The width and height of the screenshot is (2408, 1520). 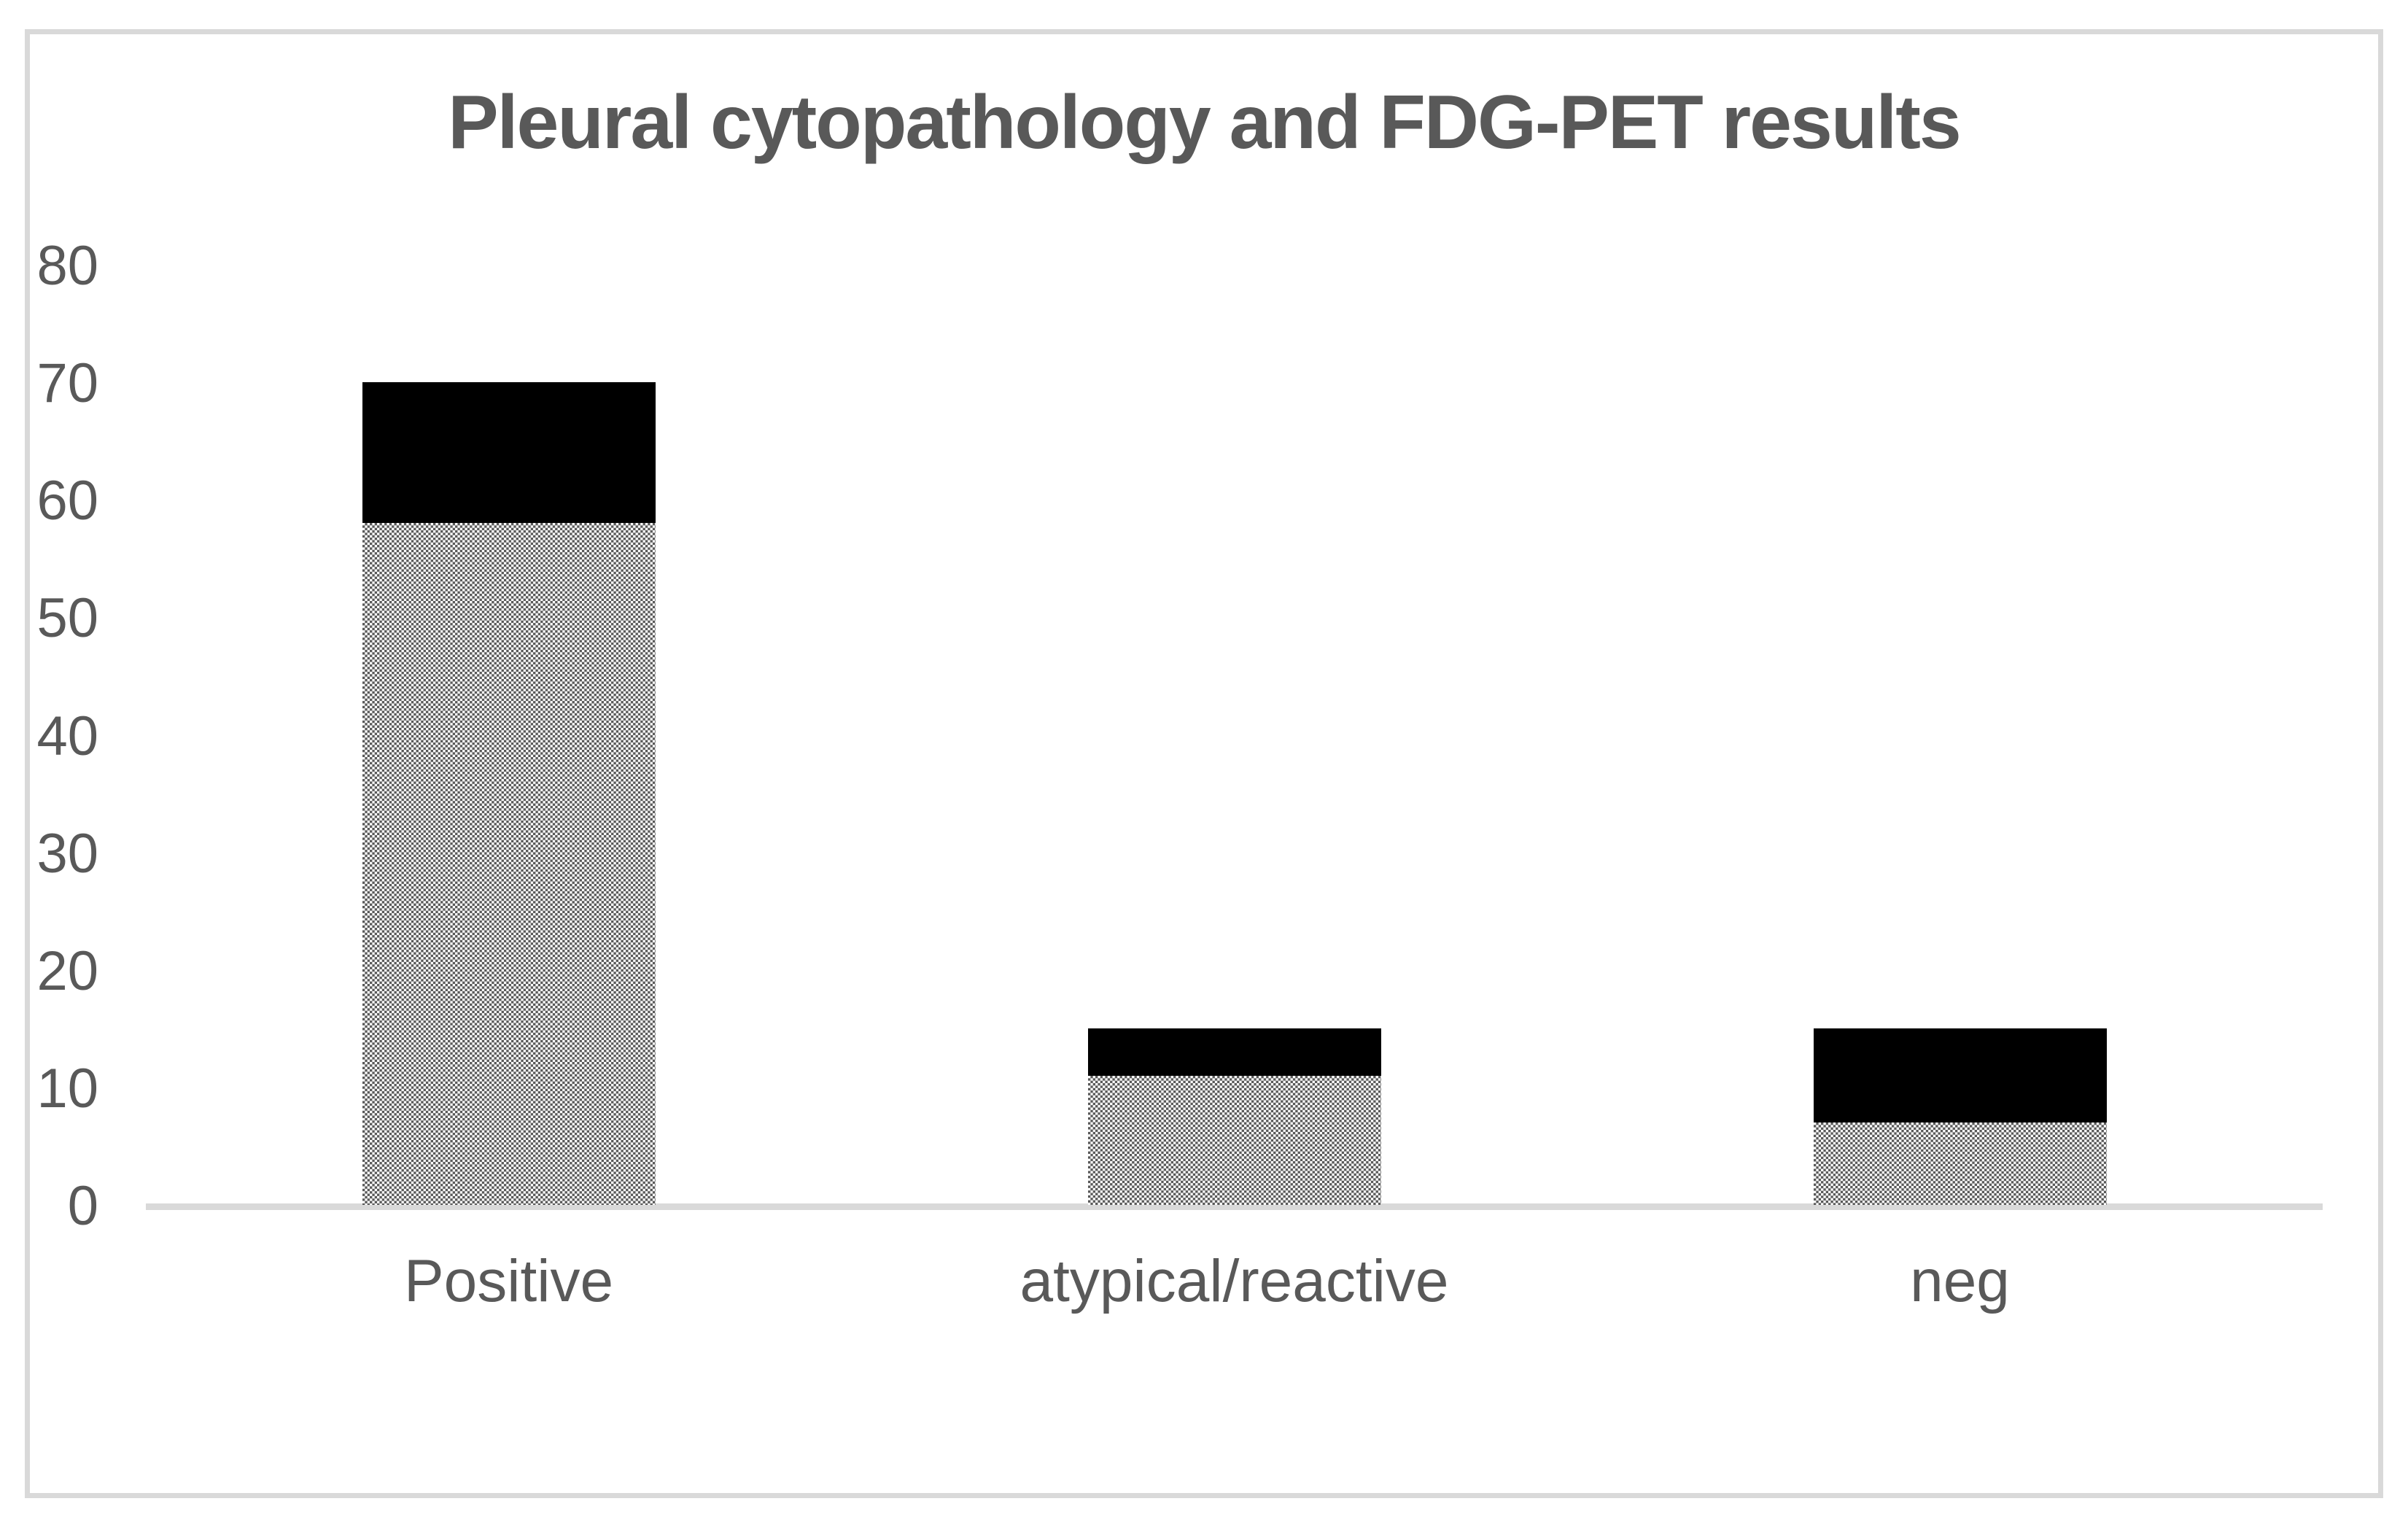 I want to click on y-tick-label-70: 70, so click(x=67, y=383).